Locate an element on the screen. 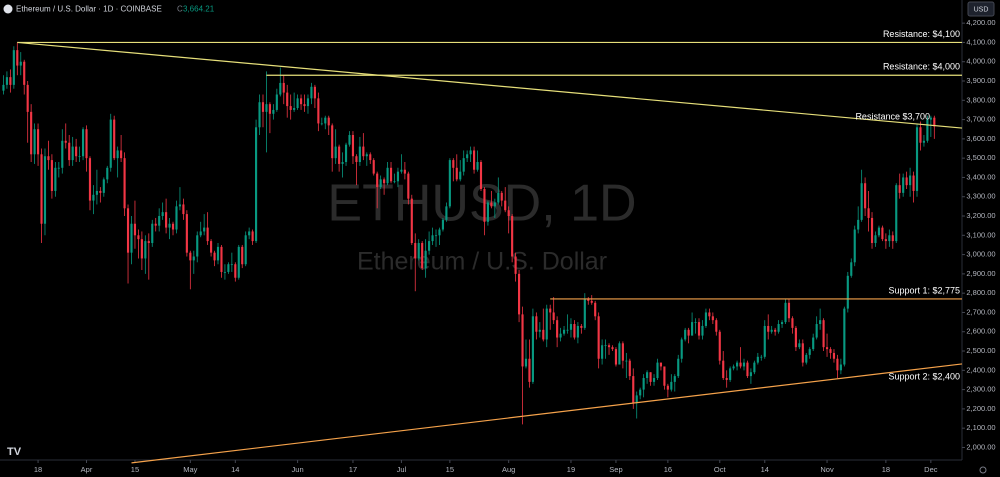  currency-label: USD is located at coordinates (981, 9).